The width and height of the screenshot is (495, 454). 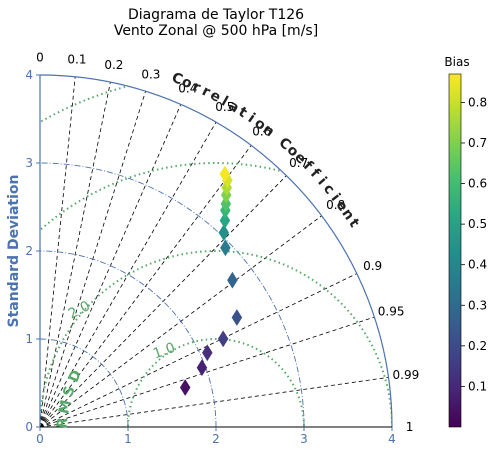 I want to click on chart-subtitle: Vento Zonal @ 500 hPa [m/s], so click(x=216, y=31).